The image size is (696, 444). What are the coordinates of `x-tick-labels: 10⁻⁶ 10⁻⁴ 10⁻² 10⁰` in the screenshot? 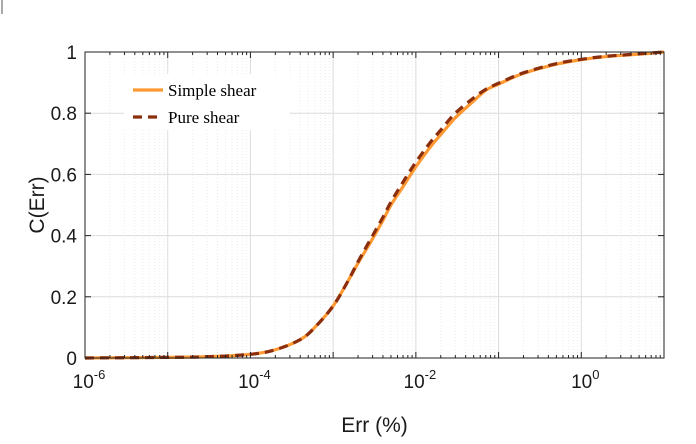 It's located at (336, 380).